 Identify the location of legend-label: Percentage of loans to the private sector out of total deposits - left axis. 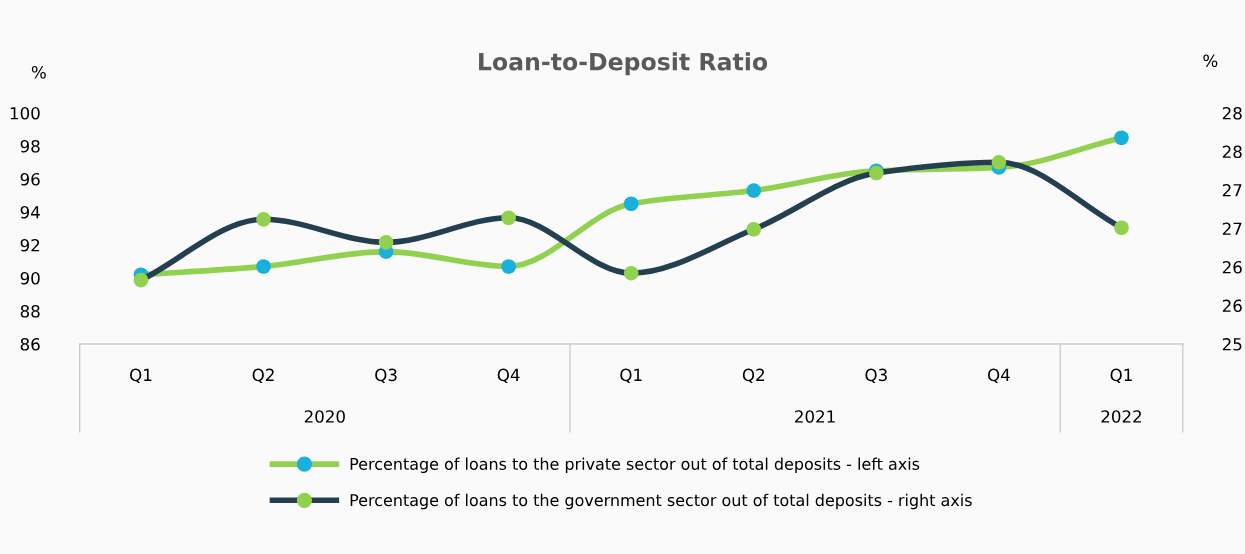
(635, 465).